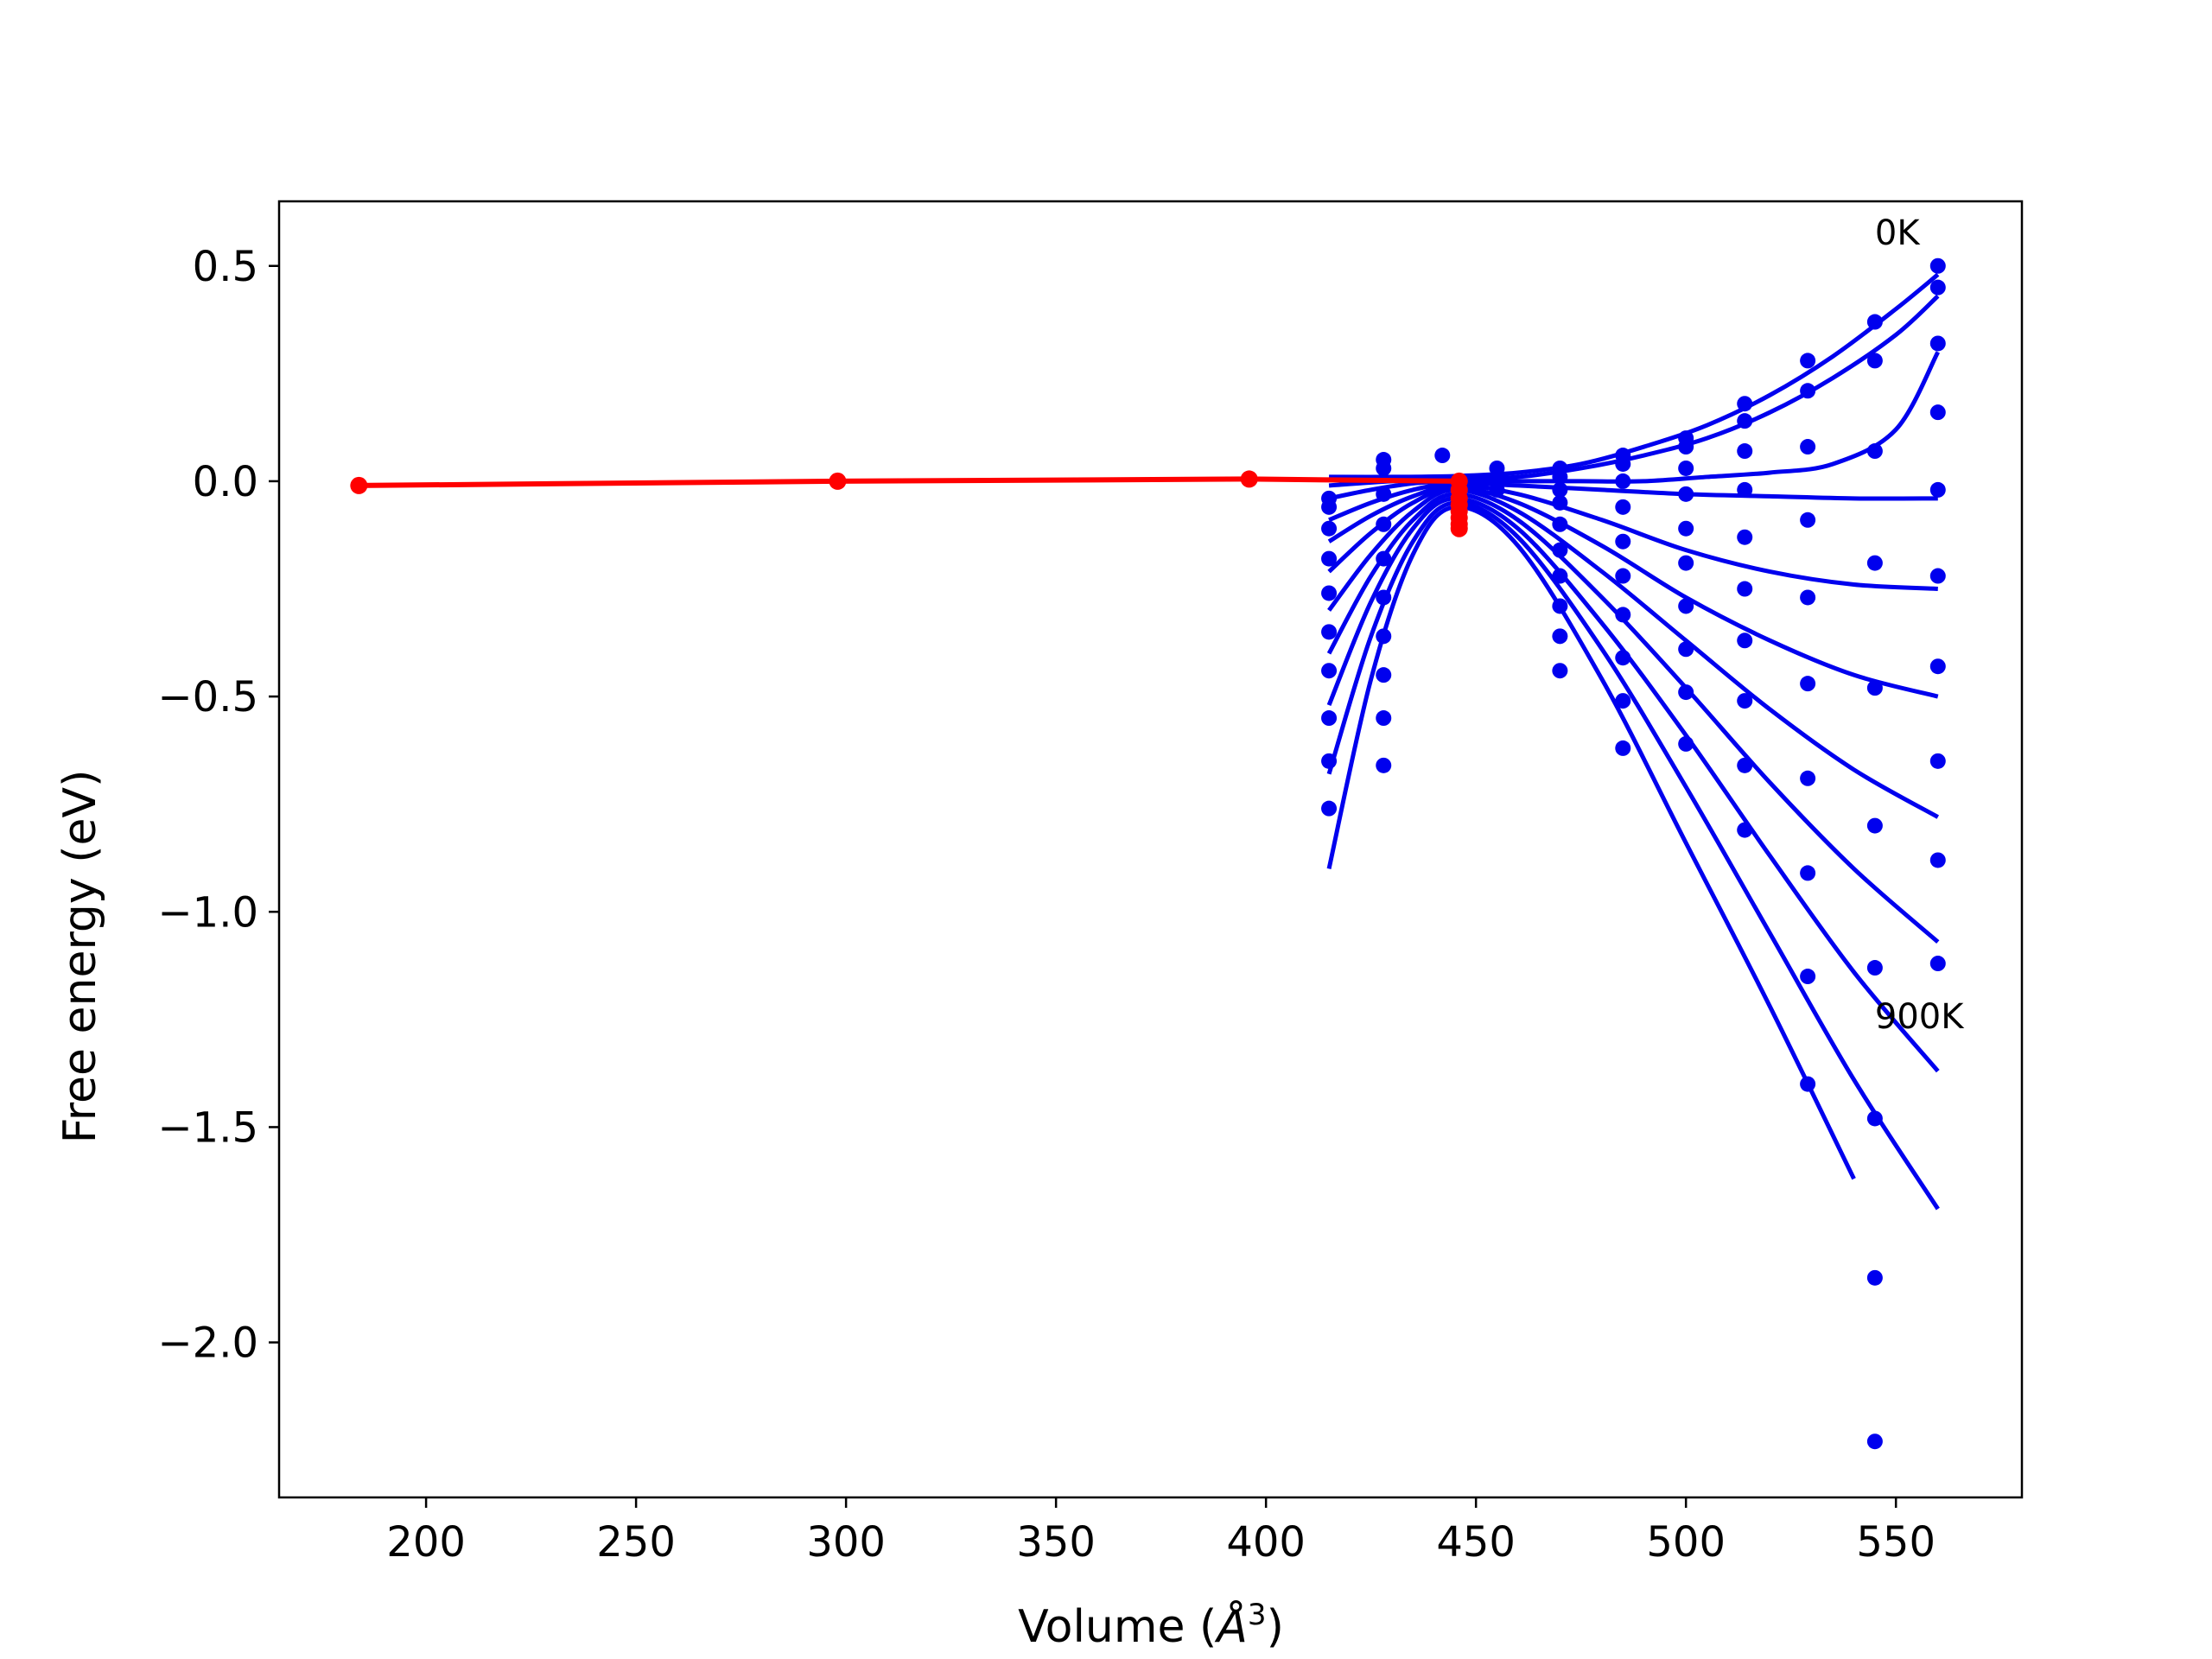  Describe the element at coordinates (1898, 233) in the screenshot. I see `annotation-label: 0K` at that location.